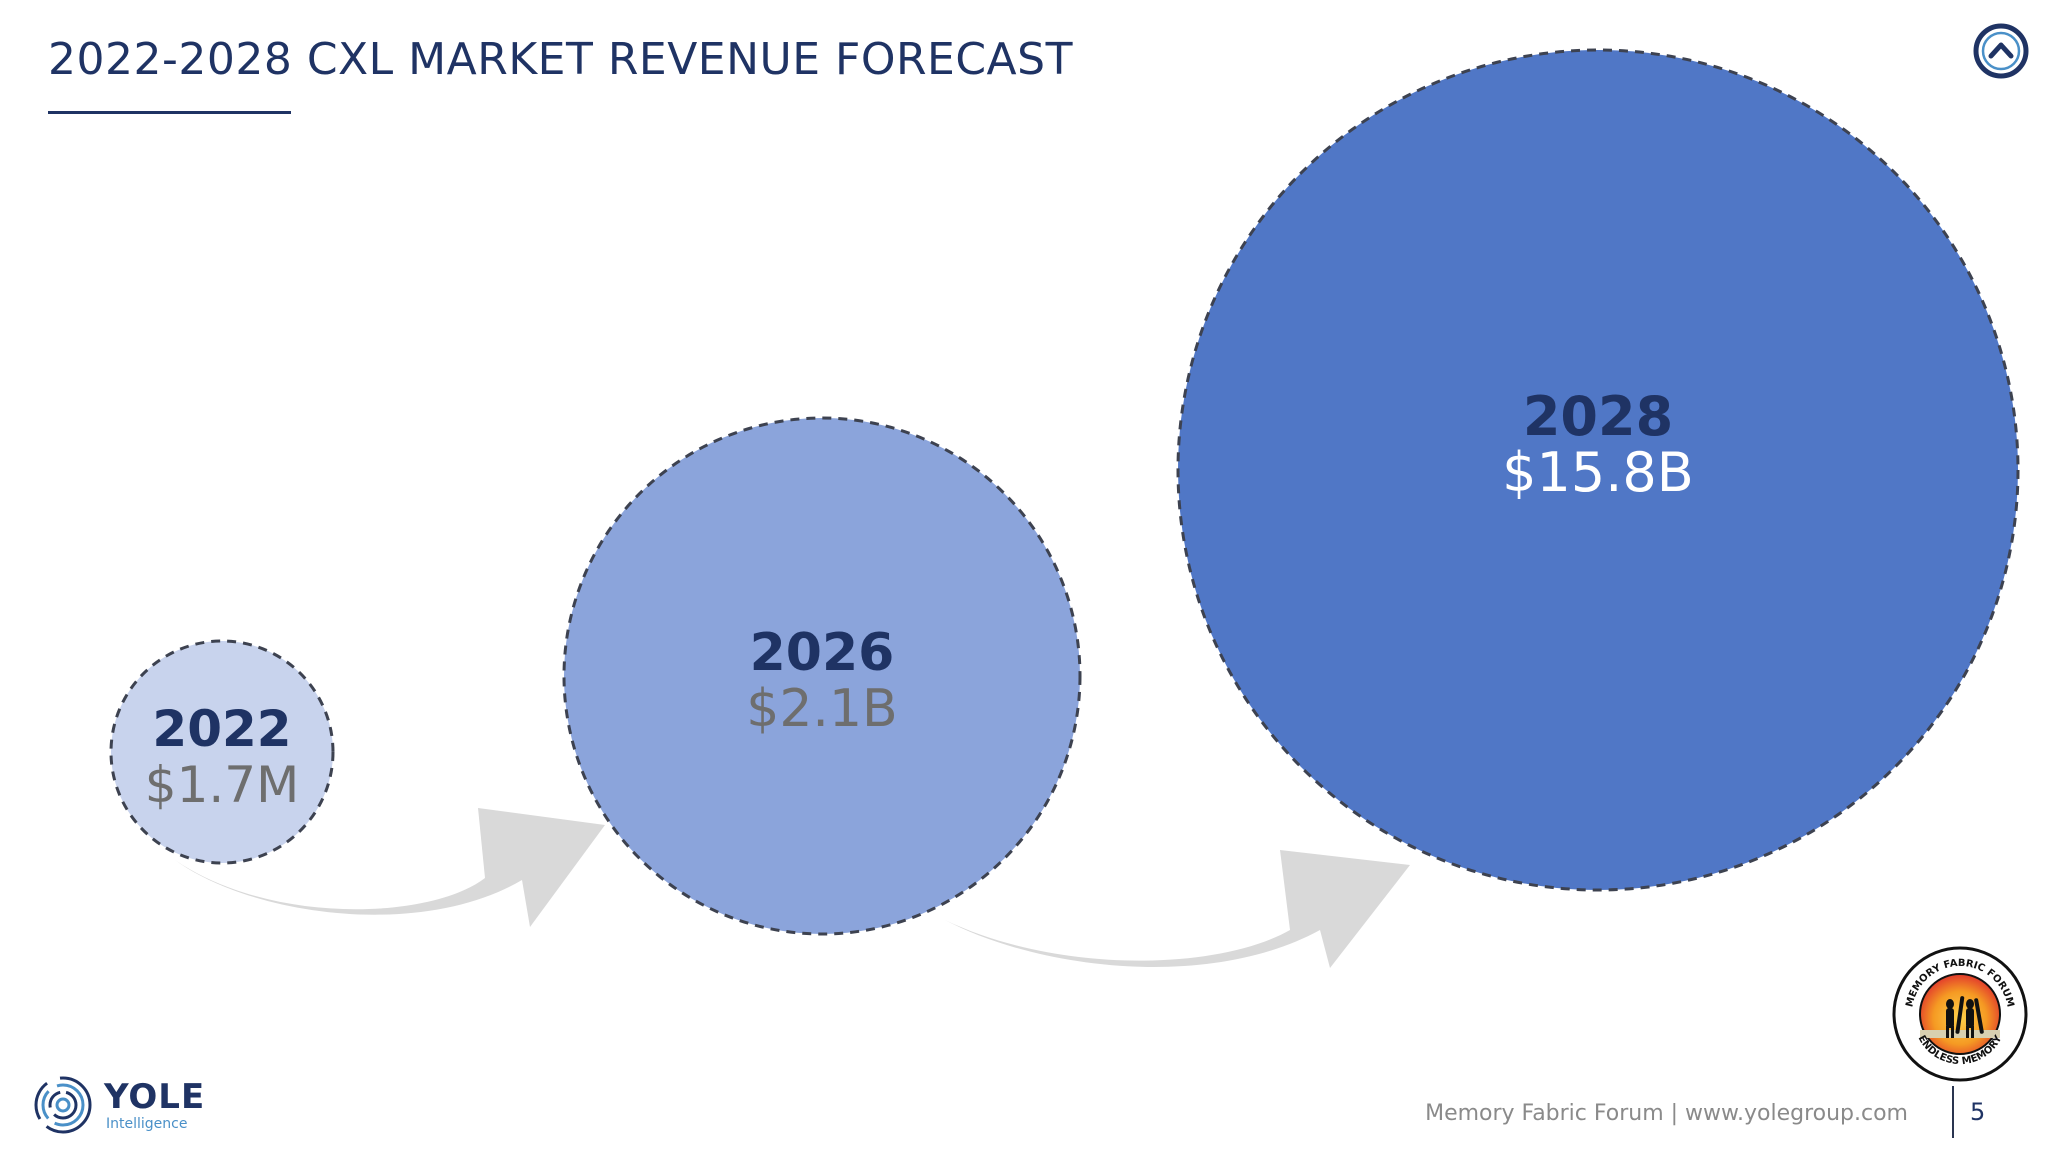 The image size is (2048, 1152). Describe the element at coordinates (221, 729) in the screenshot. I see `year-label-2022: 2022` at that location.